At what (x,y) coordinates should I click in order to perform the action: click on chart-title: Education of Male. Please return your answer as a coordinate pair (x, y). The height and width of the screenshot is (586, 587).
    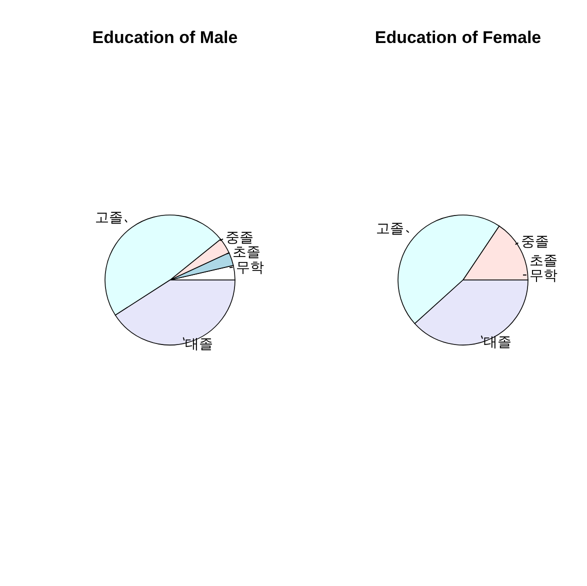
    Looking at the image, I should click on (165, 38).